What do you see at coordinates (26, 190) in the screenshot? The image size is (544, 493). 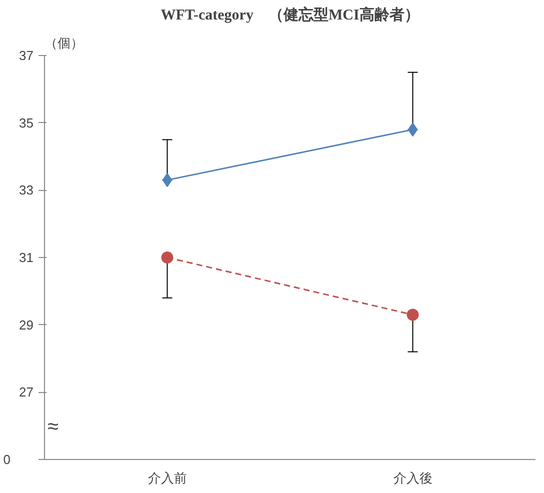 I see `y-tick-label: 33` at bounding box center [26, 190].